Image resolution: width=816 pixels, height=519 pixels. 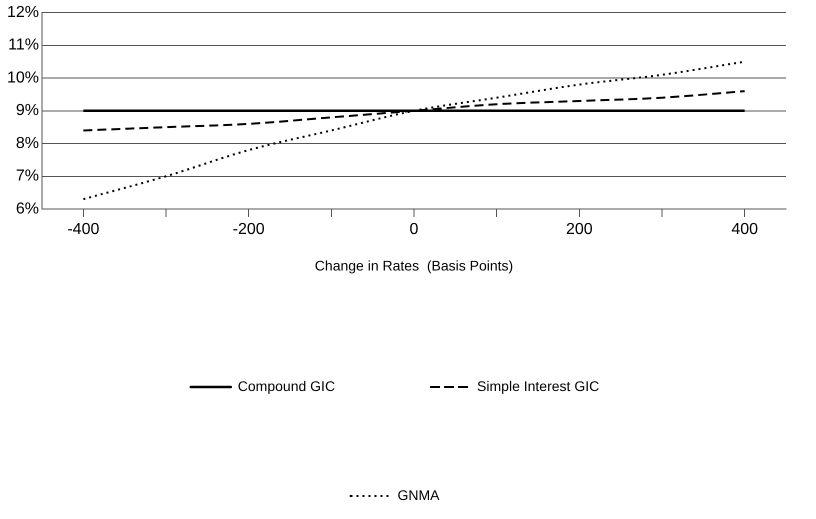 What do you see at coordinates (414, 229) in the screenshot?
I see `x-tick-label: 0` at bounding box center [414, 229].